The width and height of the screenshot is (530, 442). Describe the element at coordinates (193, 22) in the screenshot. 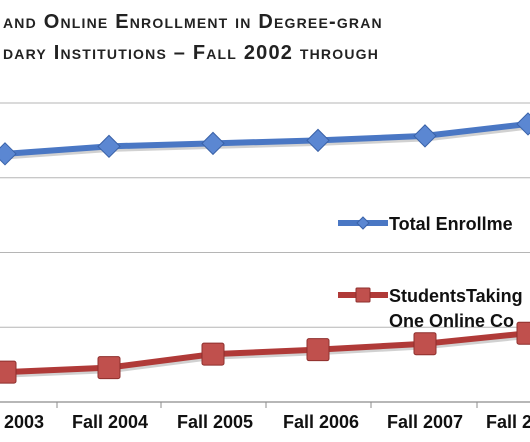

I see `chart-title-line-1: and Online Enrollment in Degree-gran` at that location.